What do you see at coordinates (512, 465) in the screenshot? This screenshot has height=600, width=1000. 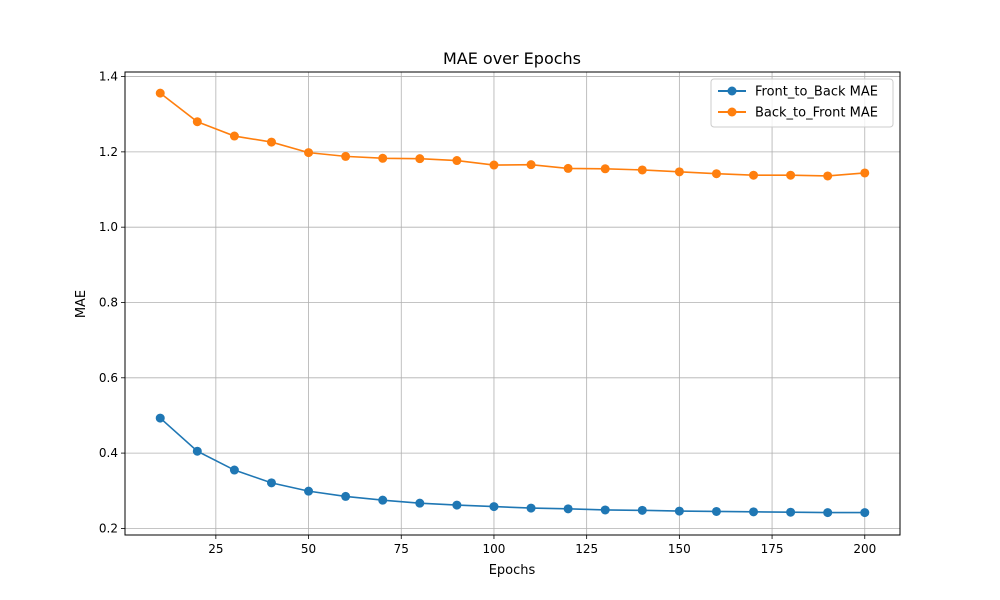 I see `series-line-front-to-back-mae` at bounding box center [512, 465].